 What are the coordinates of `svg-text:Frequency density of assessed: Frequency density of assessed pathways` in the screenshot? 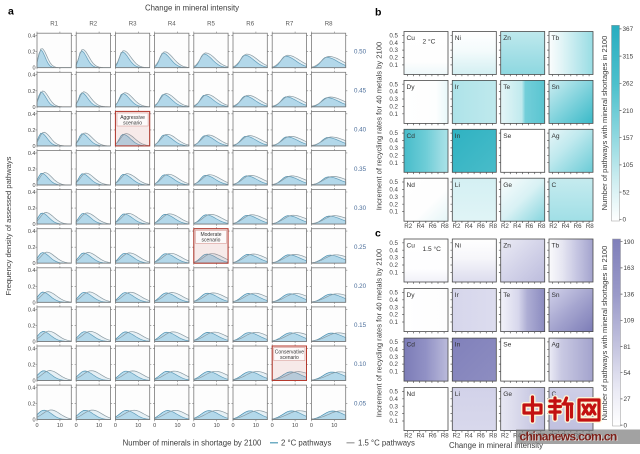 It's located at (8, 225).